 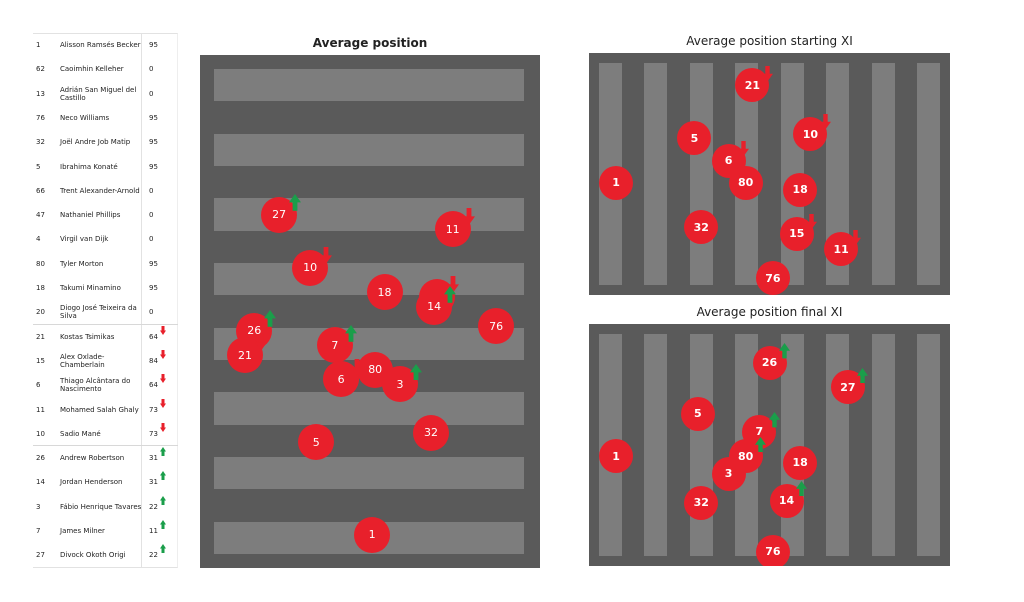 What do you see at coordinates (105, 434) in the screenshot?
I see `roster-row: 10 Sadio Mané 73` at bounding box center [105, 434].